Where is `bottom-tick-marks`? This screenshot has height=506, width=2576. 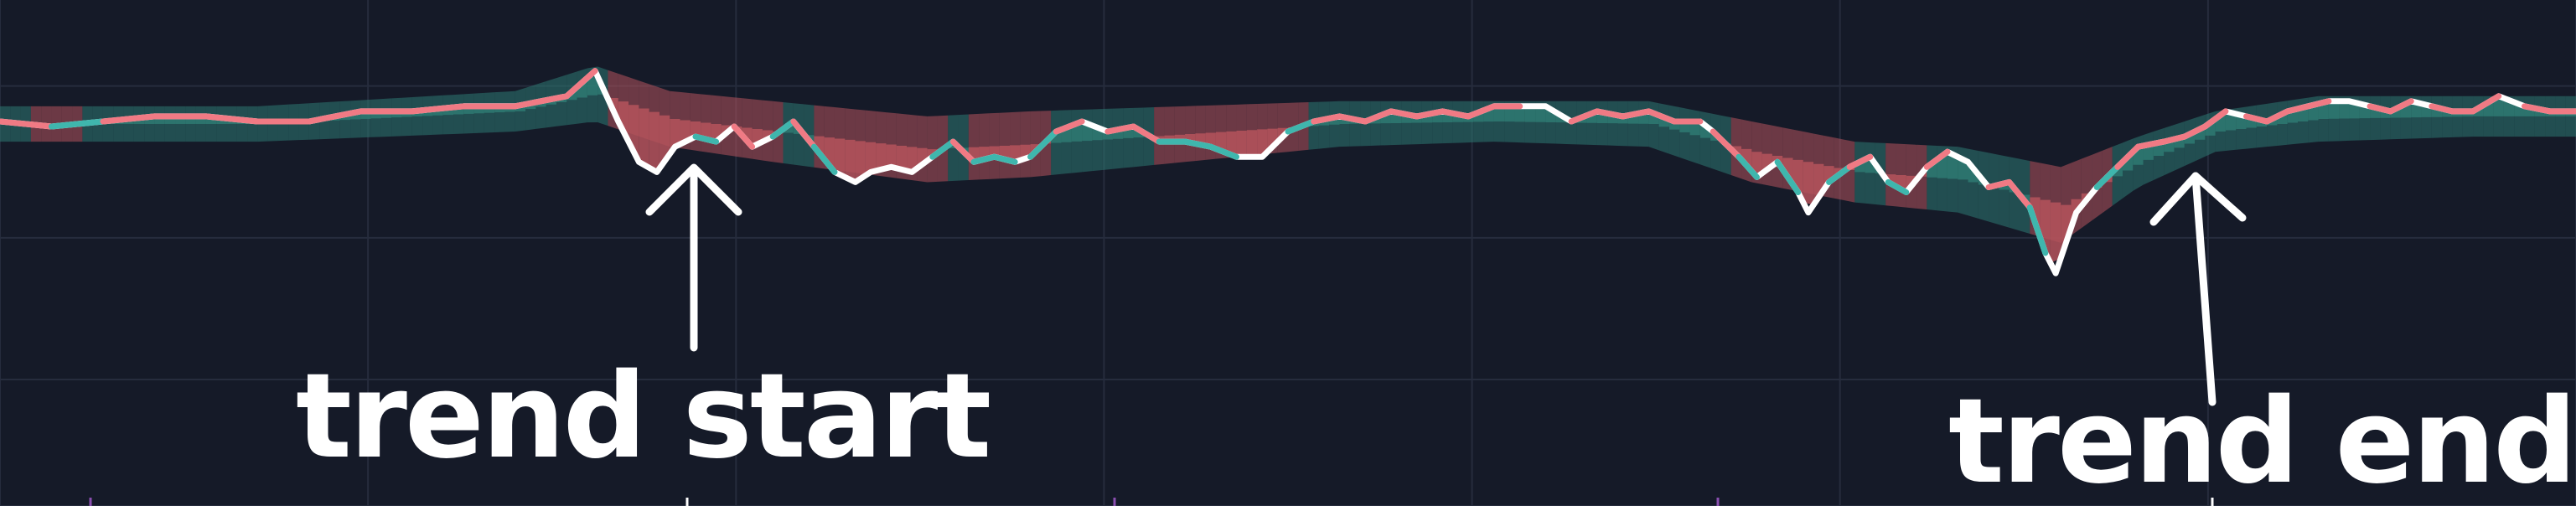 bottom-tick-marks is located at coordinates (1151, 502).